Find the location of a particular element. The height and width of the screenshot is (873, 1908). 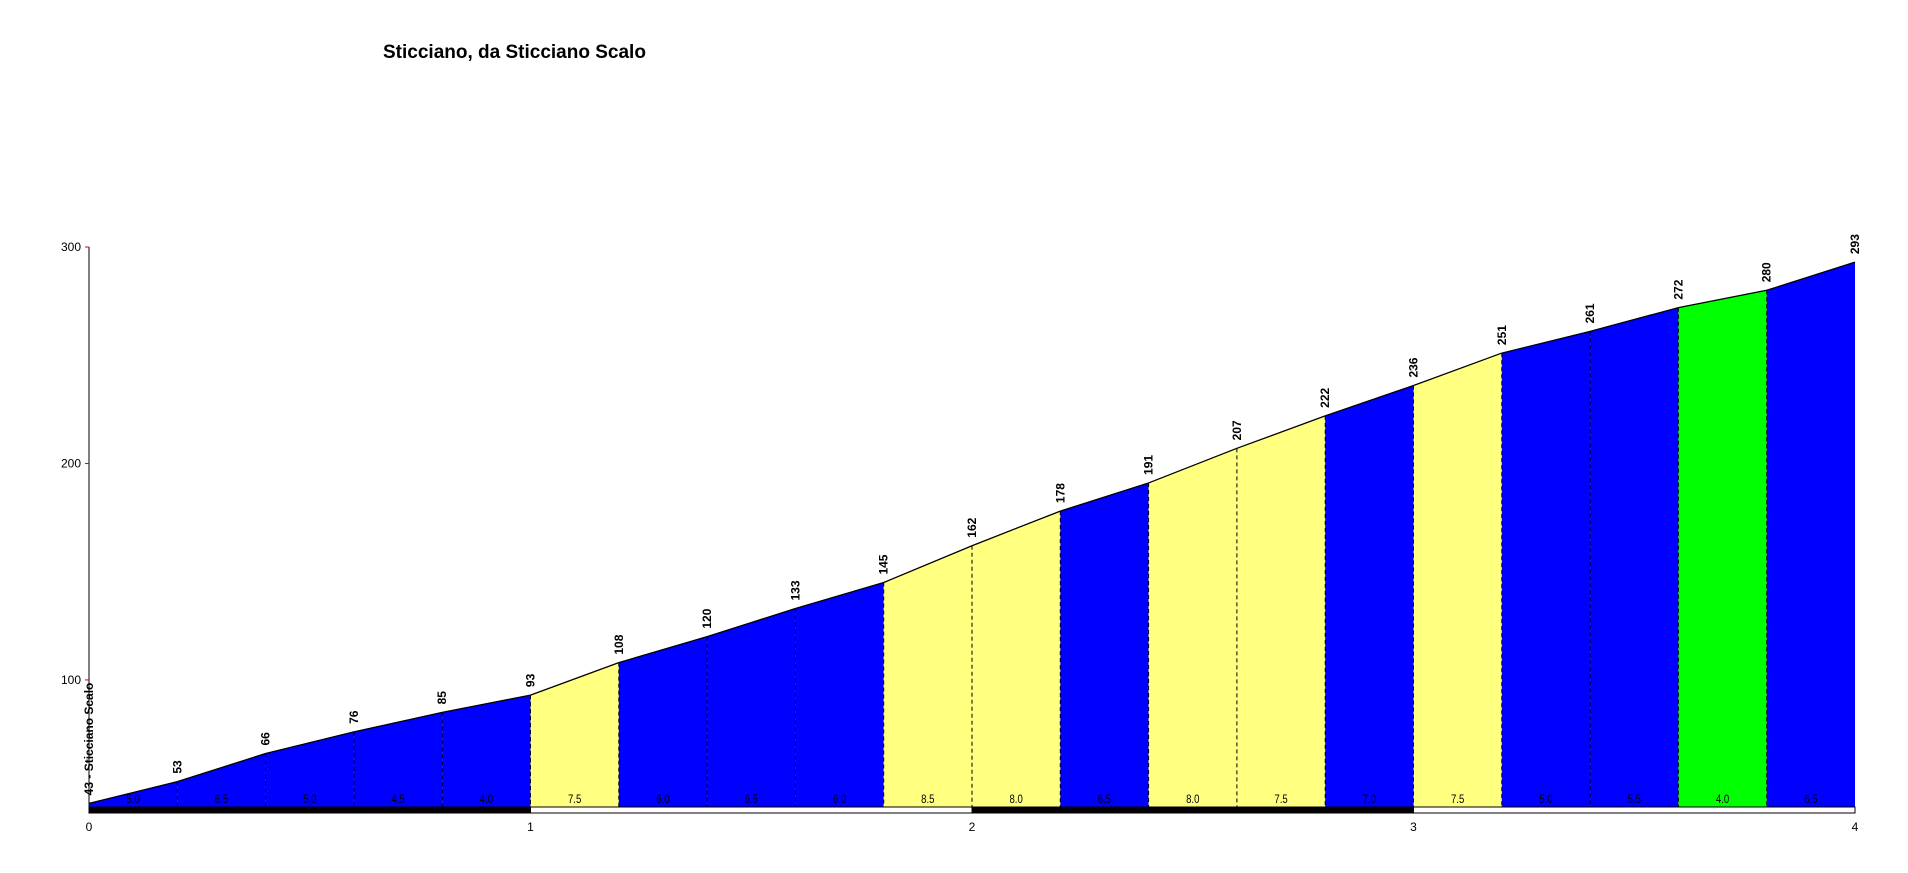

elevation-label: 236 is located at coordinates (1414, 367).